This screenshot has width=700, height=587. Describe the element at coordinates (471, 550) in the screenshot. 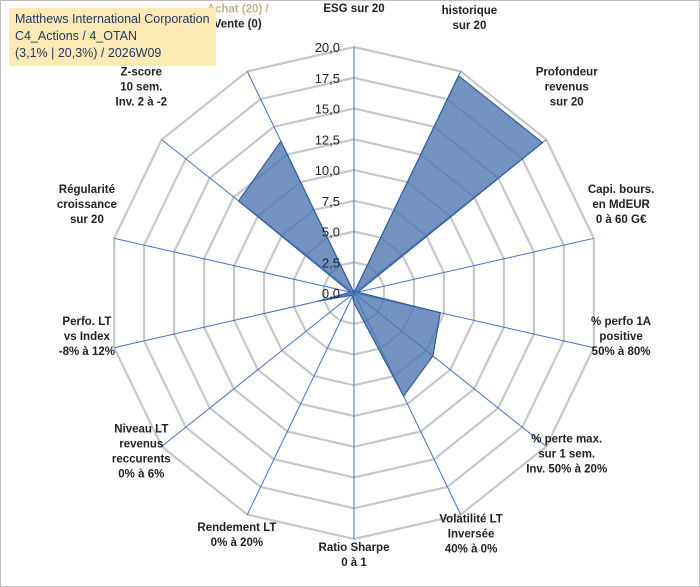

I see `category-label-line: 40% à 0%` at that location.